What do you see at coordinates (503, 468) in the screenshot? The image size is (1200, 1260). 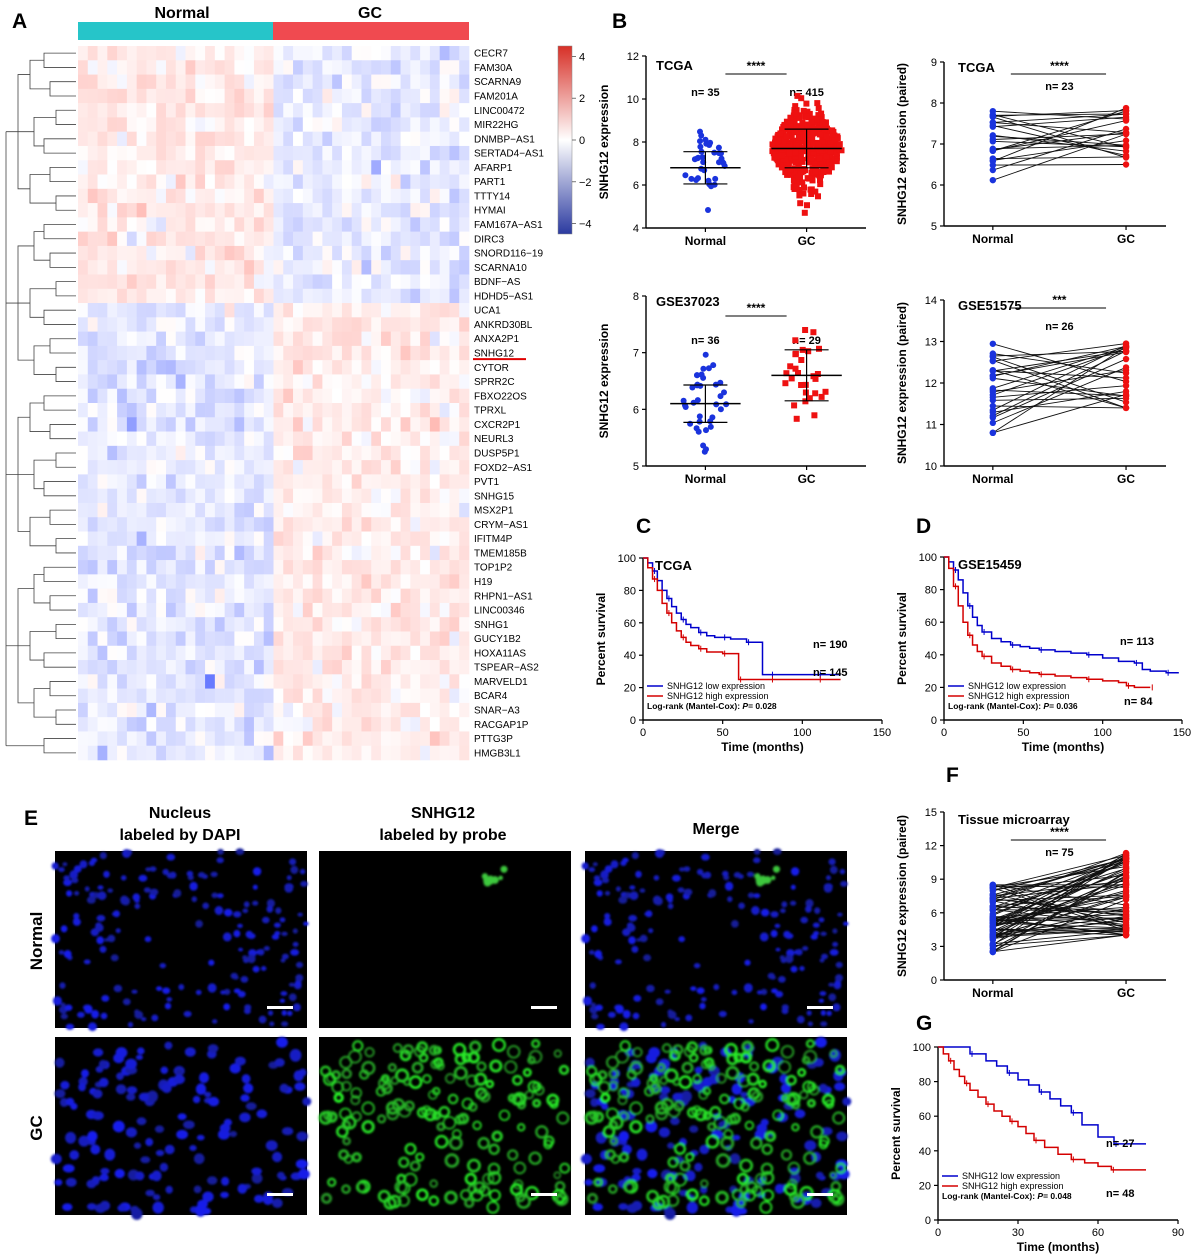 I see `gene-label: FOXD2−AS1` at bounding box center [503, 468].